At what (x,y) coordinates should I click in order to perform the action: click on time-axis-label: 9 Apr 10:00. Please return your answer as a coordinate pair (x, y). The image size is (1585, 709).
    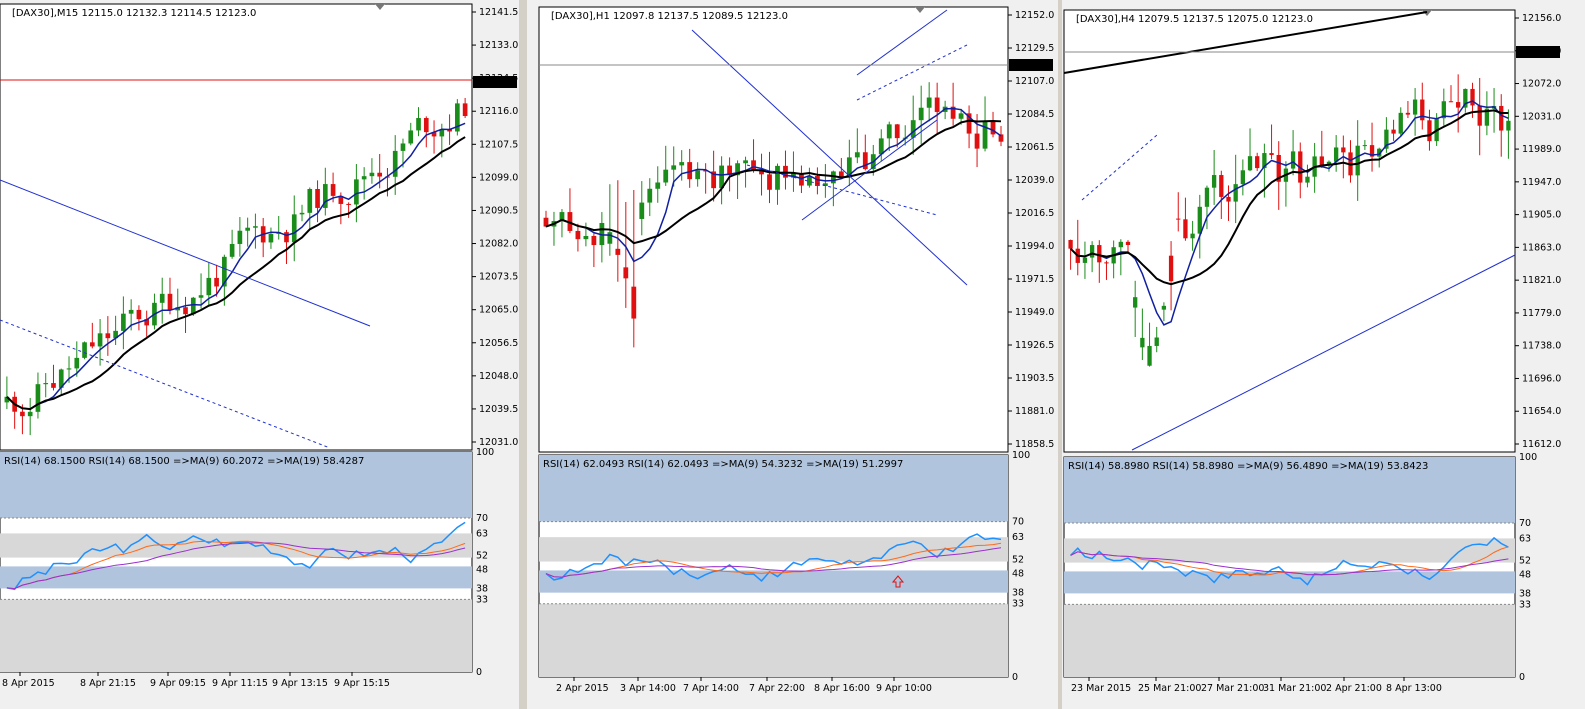
    Looking at the image, I should click on (904, 688).